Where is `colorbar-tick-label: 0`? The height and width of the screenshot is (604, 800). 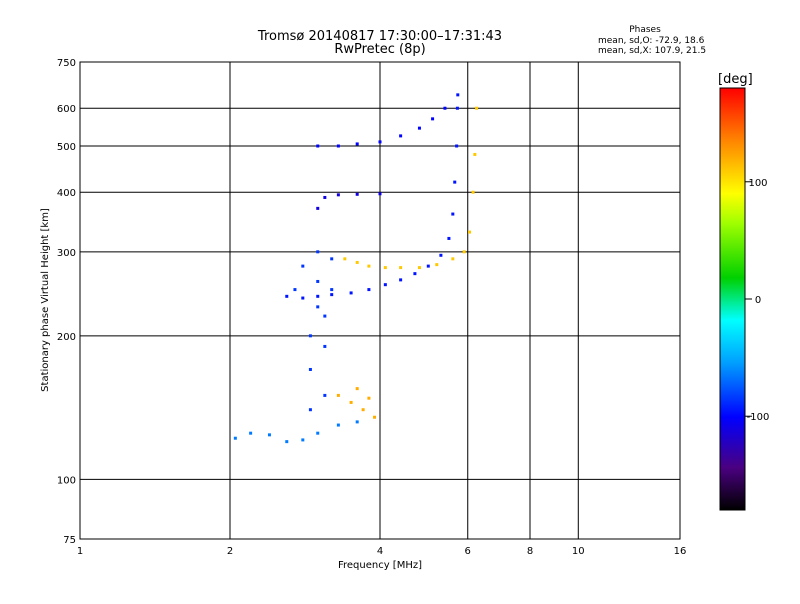
colorbar-tick-label: 0 is located at coordinates (758, 300).